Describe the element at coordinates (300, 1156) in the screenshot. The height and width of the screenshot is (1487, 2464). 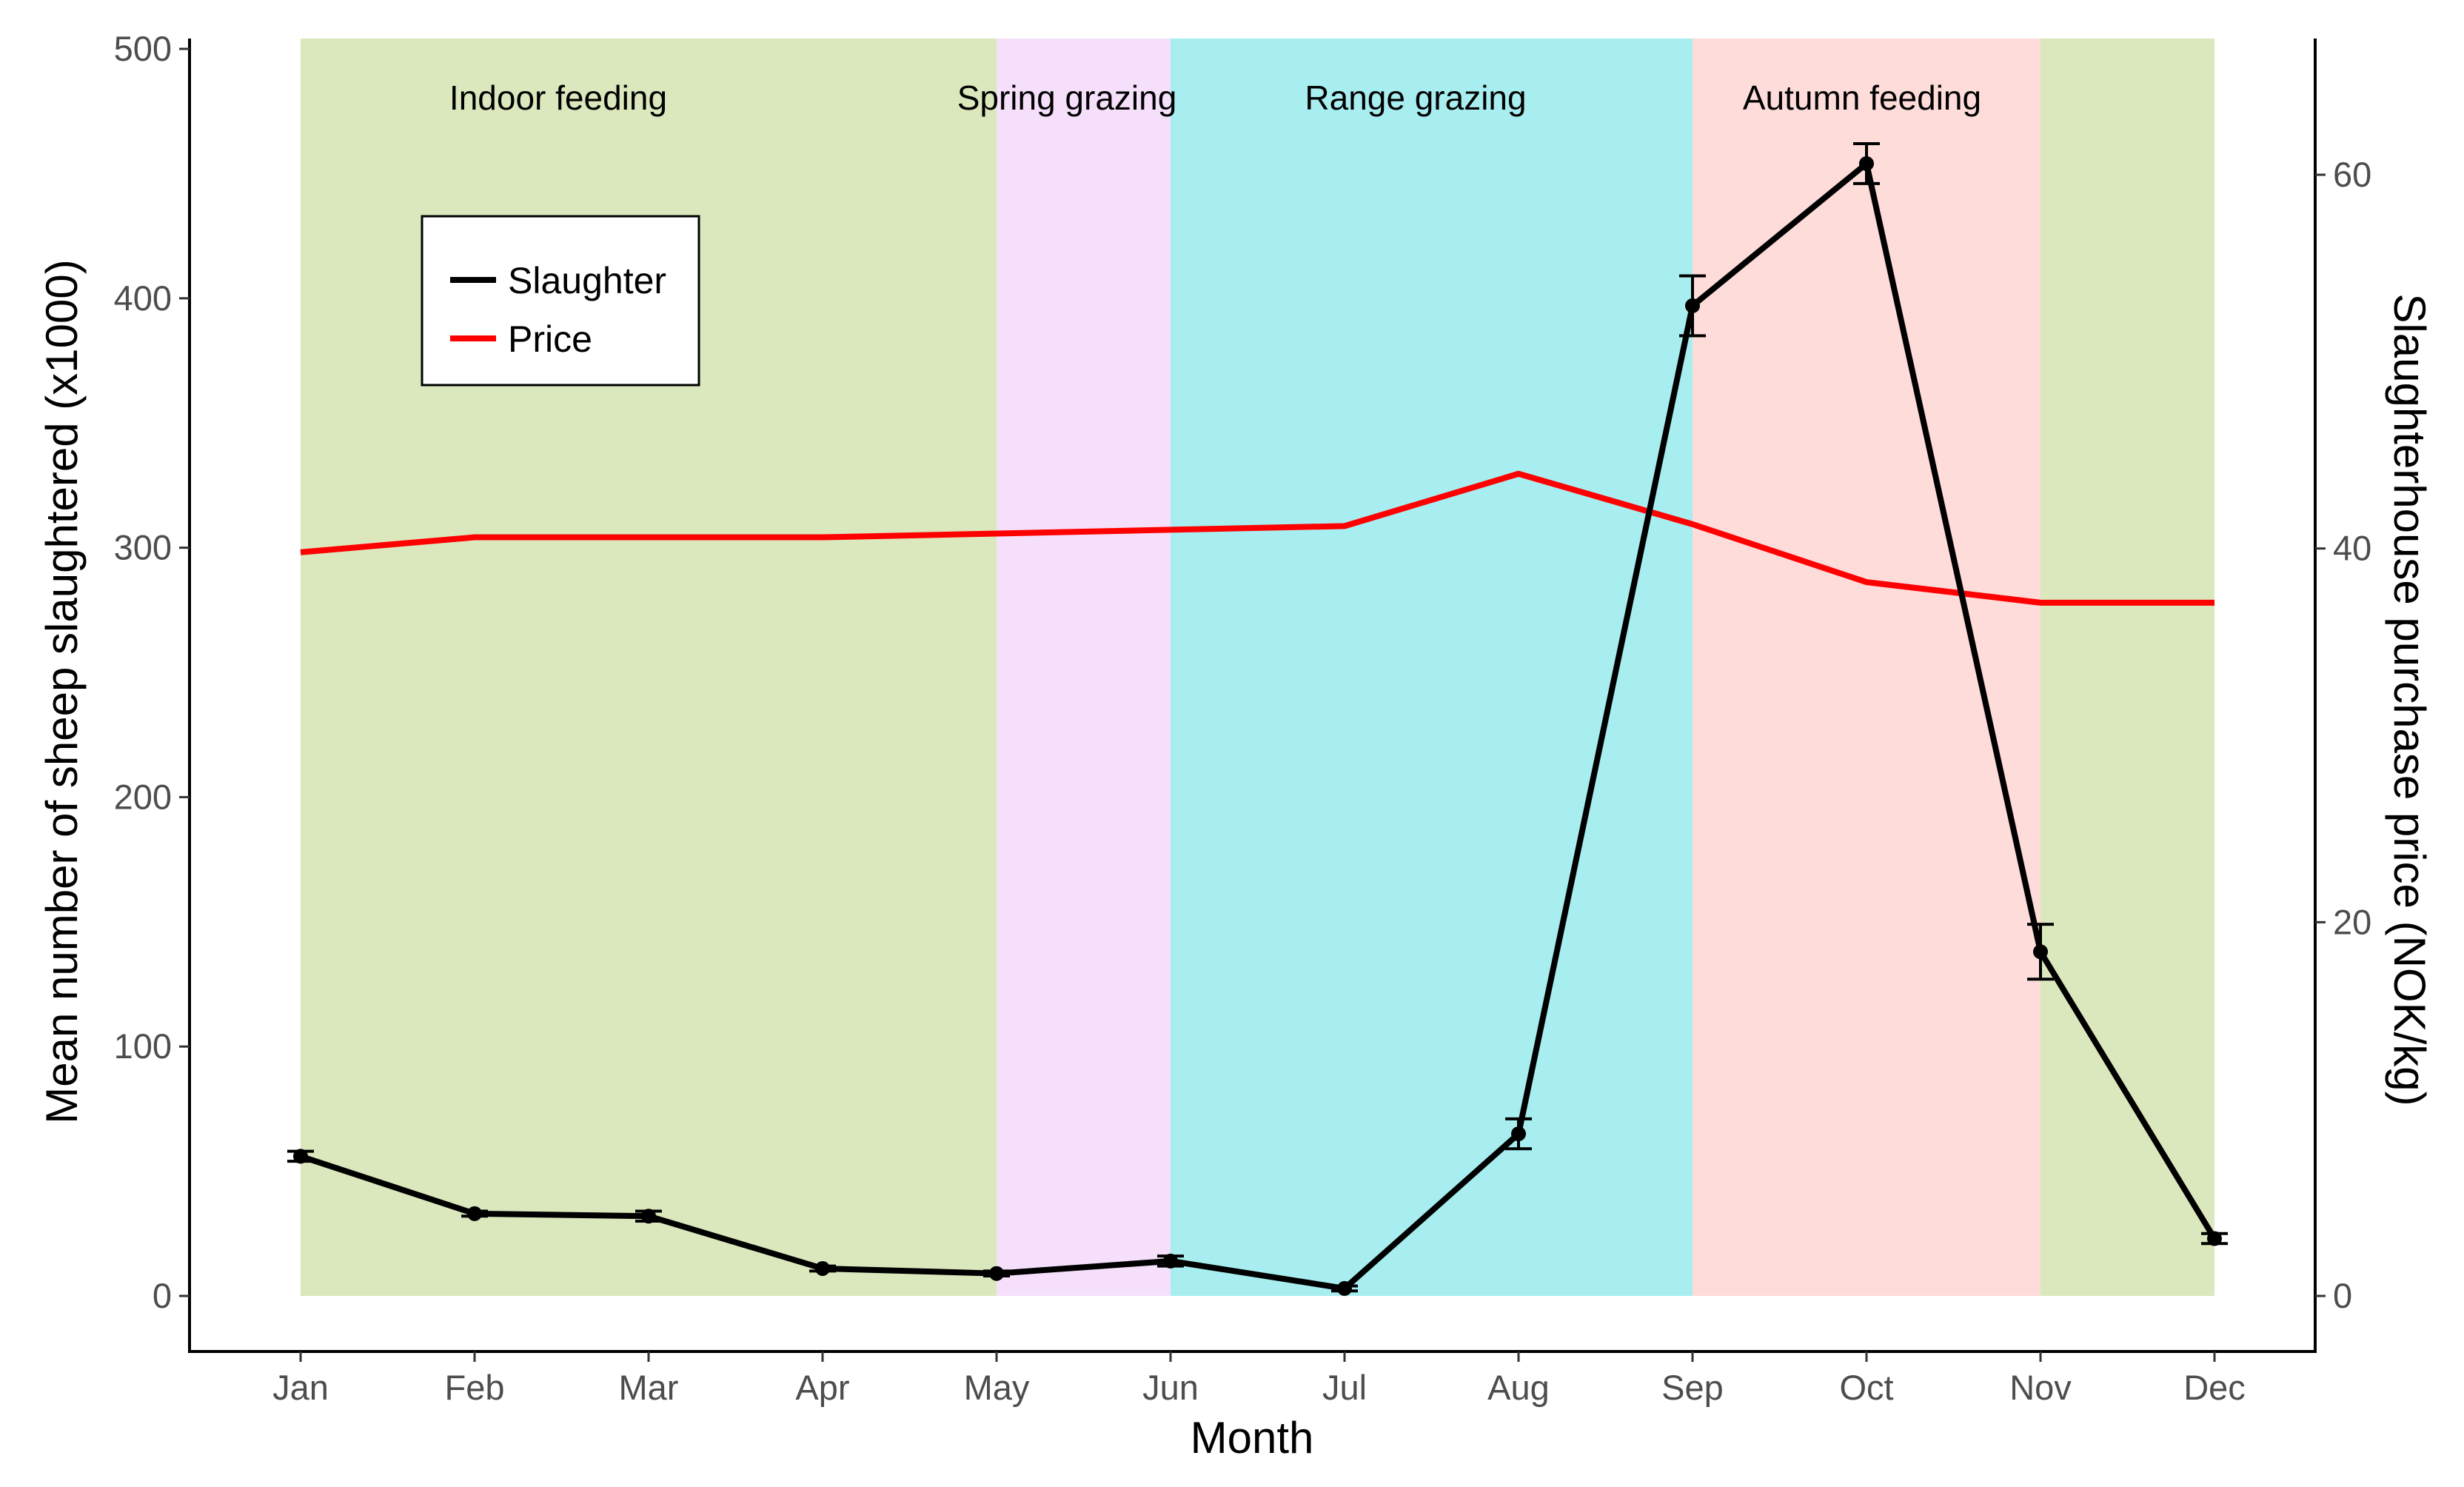
I see `slaughter-point-jan` at that location.